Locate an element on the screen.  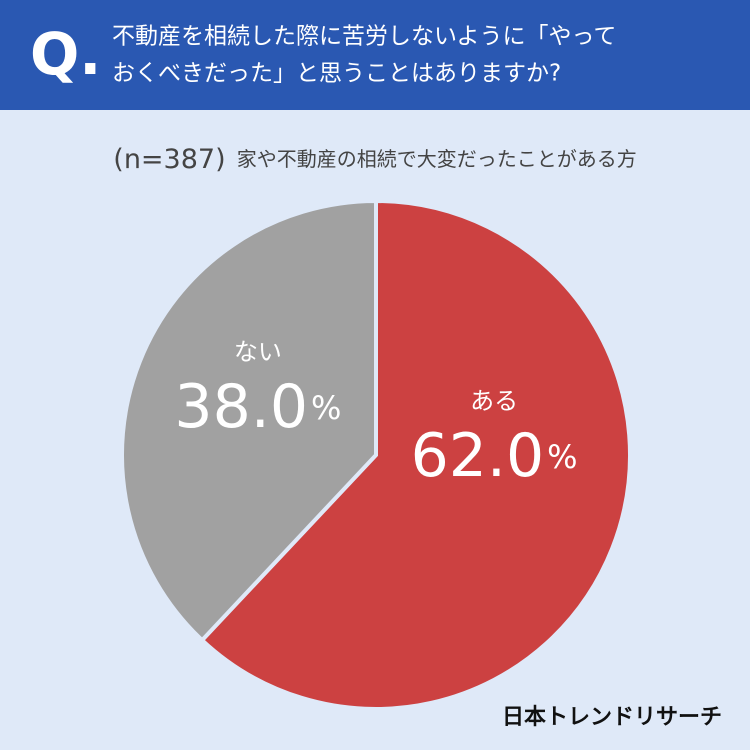
title-line: 不動産を相続した際に苦労しないように「やって is located at coordinates (364, 37).